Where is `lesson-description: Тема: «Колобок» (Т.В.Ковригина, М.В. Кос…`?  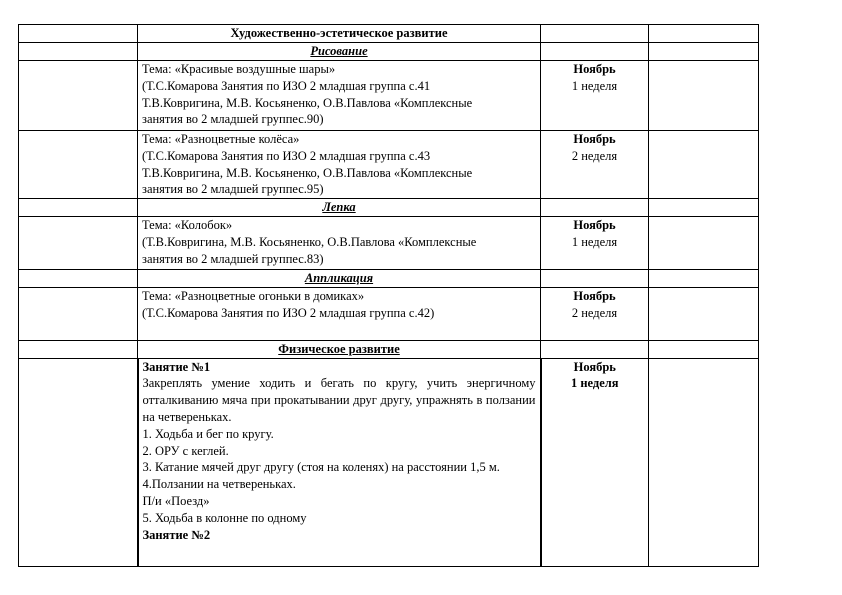 lesson-description: Тема: «Колобок» (Т.В.Ковригина, М.В. Кос… is located at coordinates (339, 242).